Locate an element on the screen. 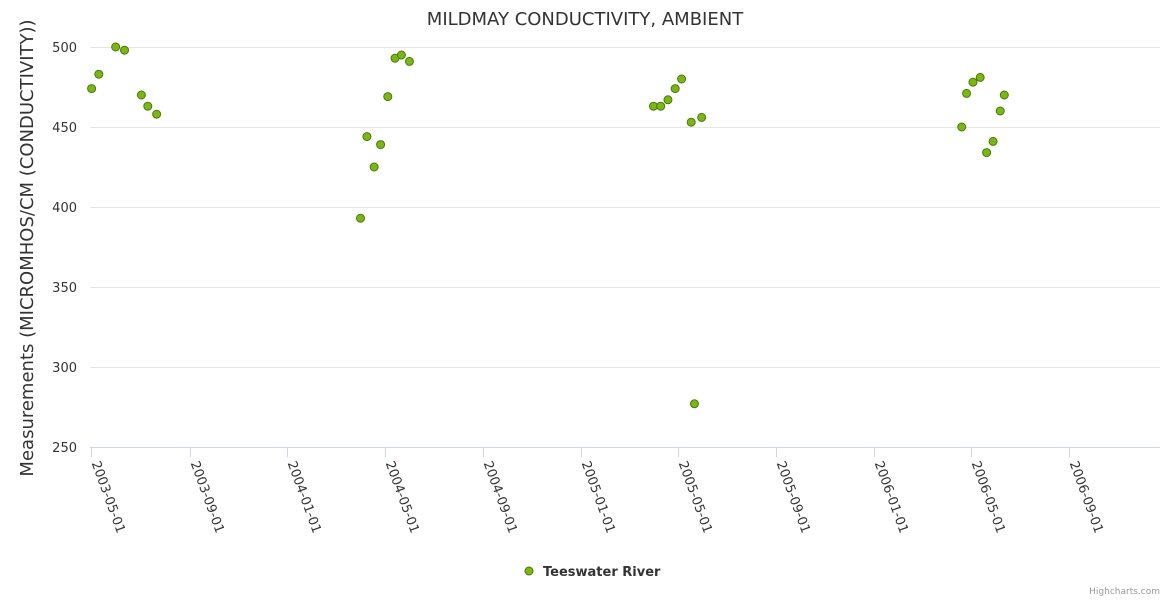  x-tick-label: 2004-09-01 is located at coordinates (500, 497).